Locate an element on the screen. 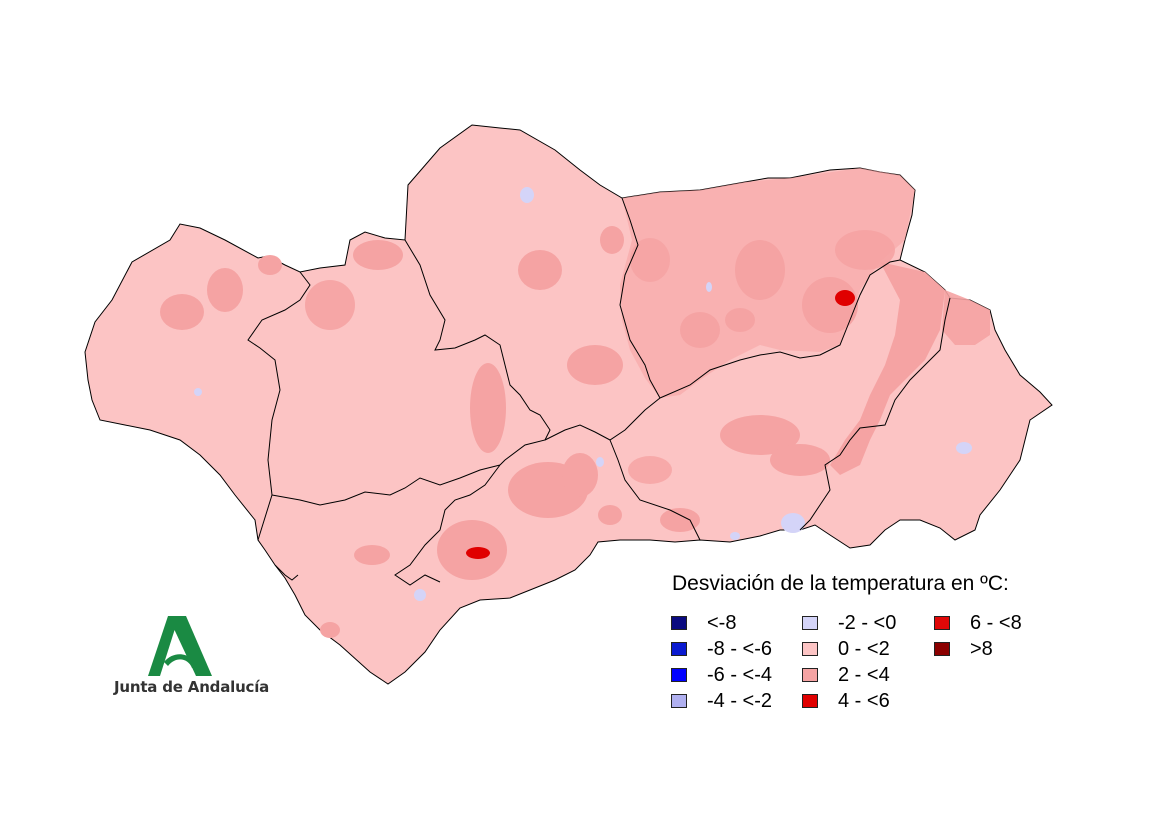 The width and height of the screenshot is (1169, 826). legend-label: <-8 is located at coordinates (722, 622).